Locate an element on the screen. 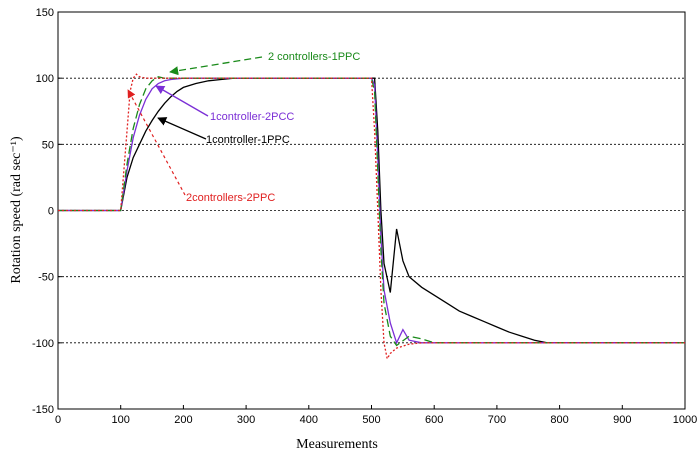 The image size is (697, 457). x-tick-label-900: 900 is located at coordinates (622, 420).